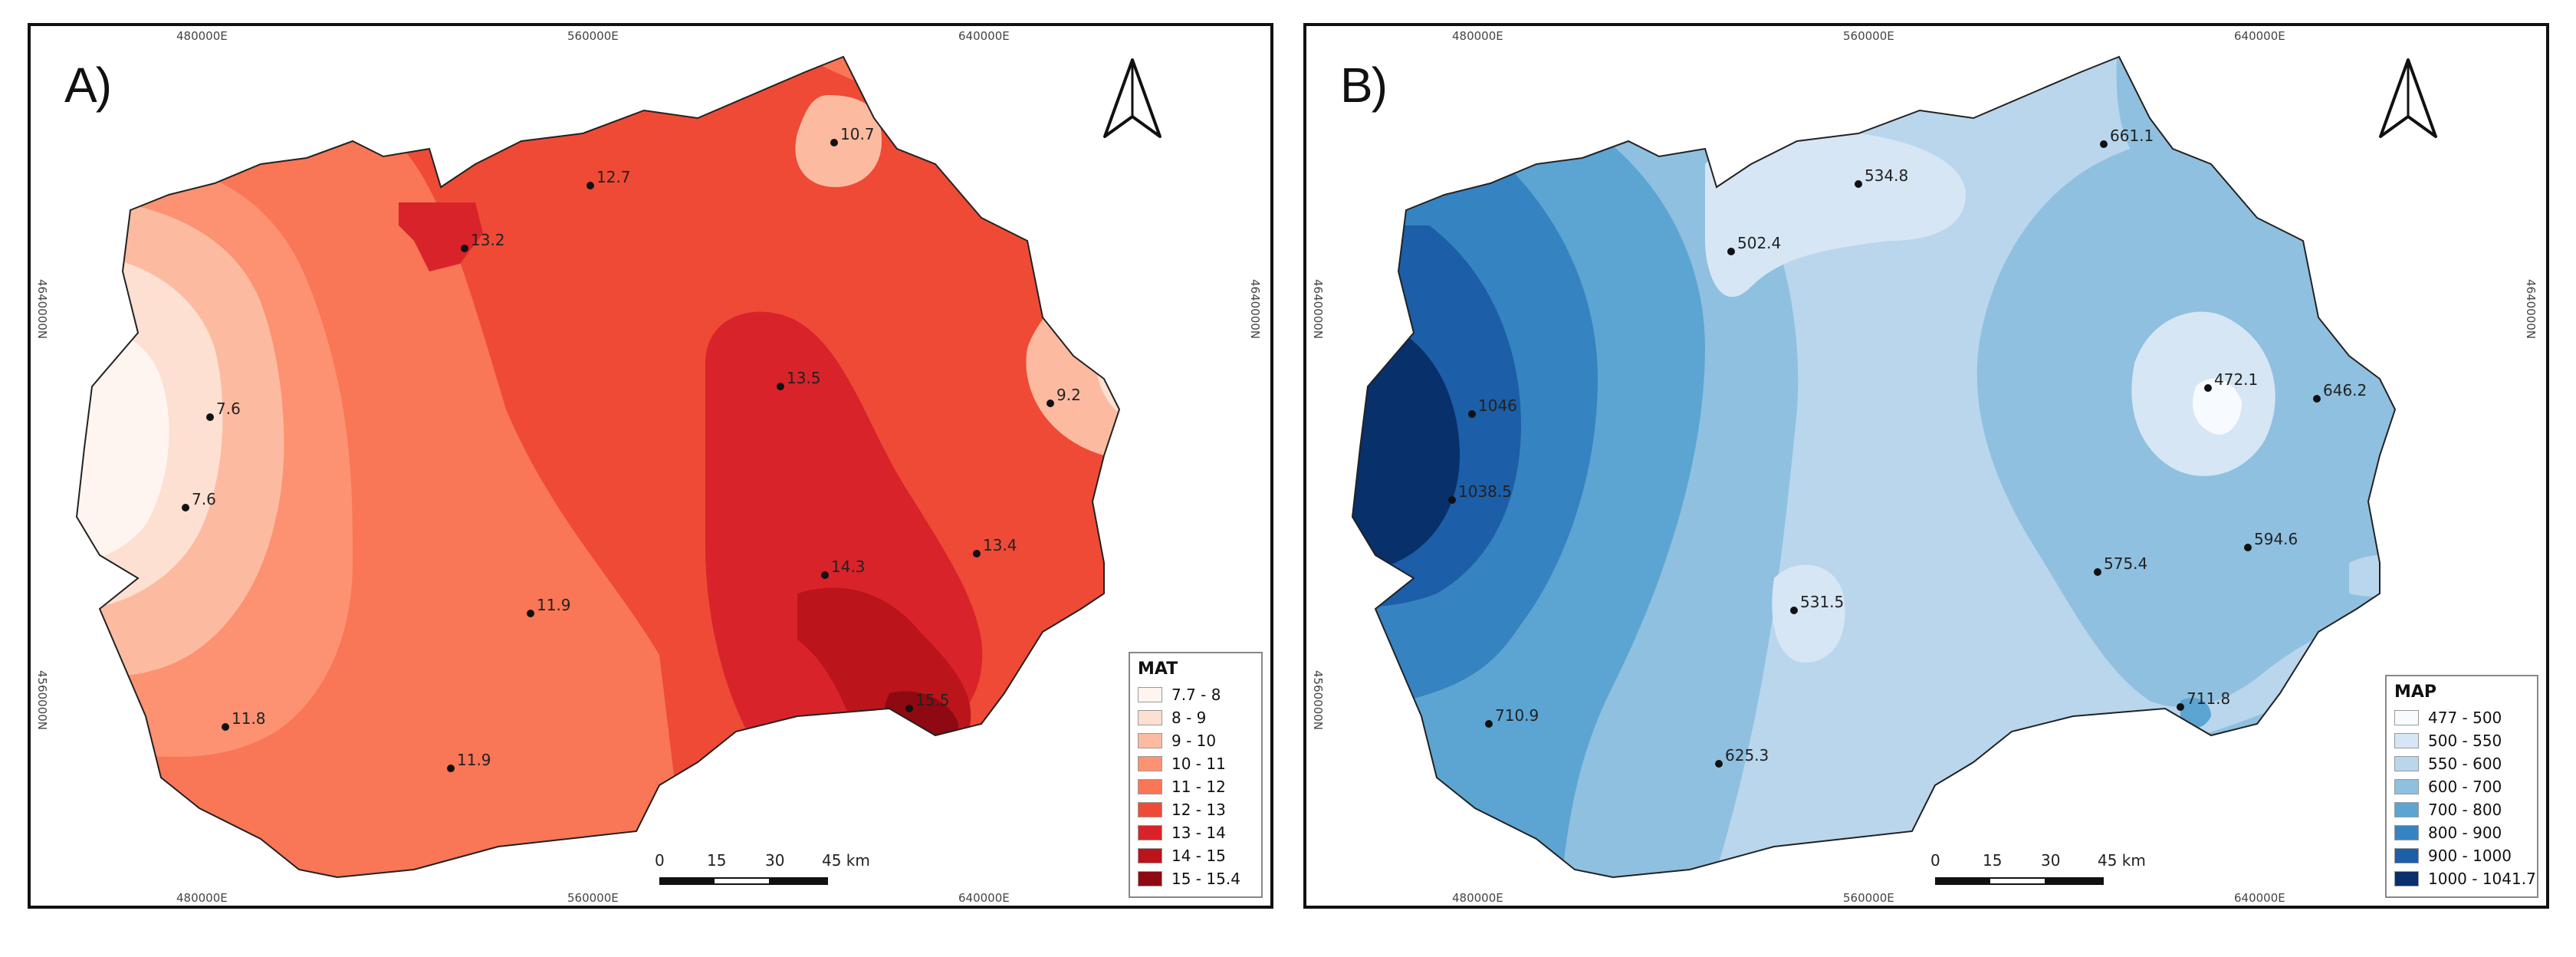 The height and width of the screenshot is (957, 2576). What do you see at coordinates (2276, 539) in the screenshot?
I see `station-label: 594.6` at bounding box center [2276, 539].